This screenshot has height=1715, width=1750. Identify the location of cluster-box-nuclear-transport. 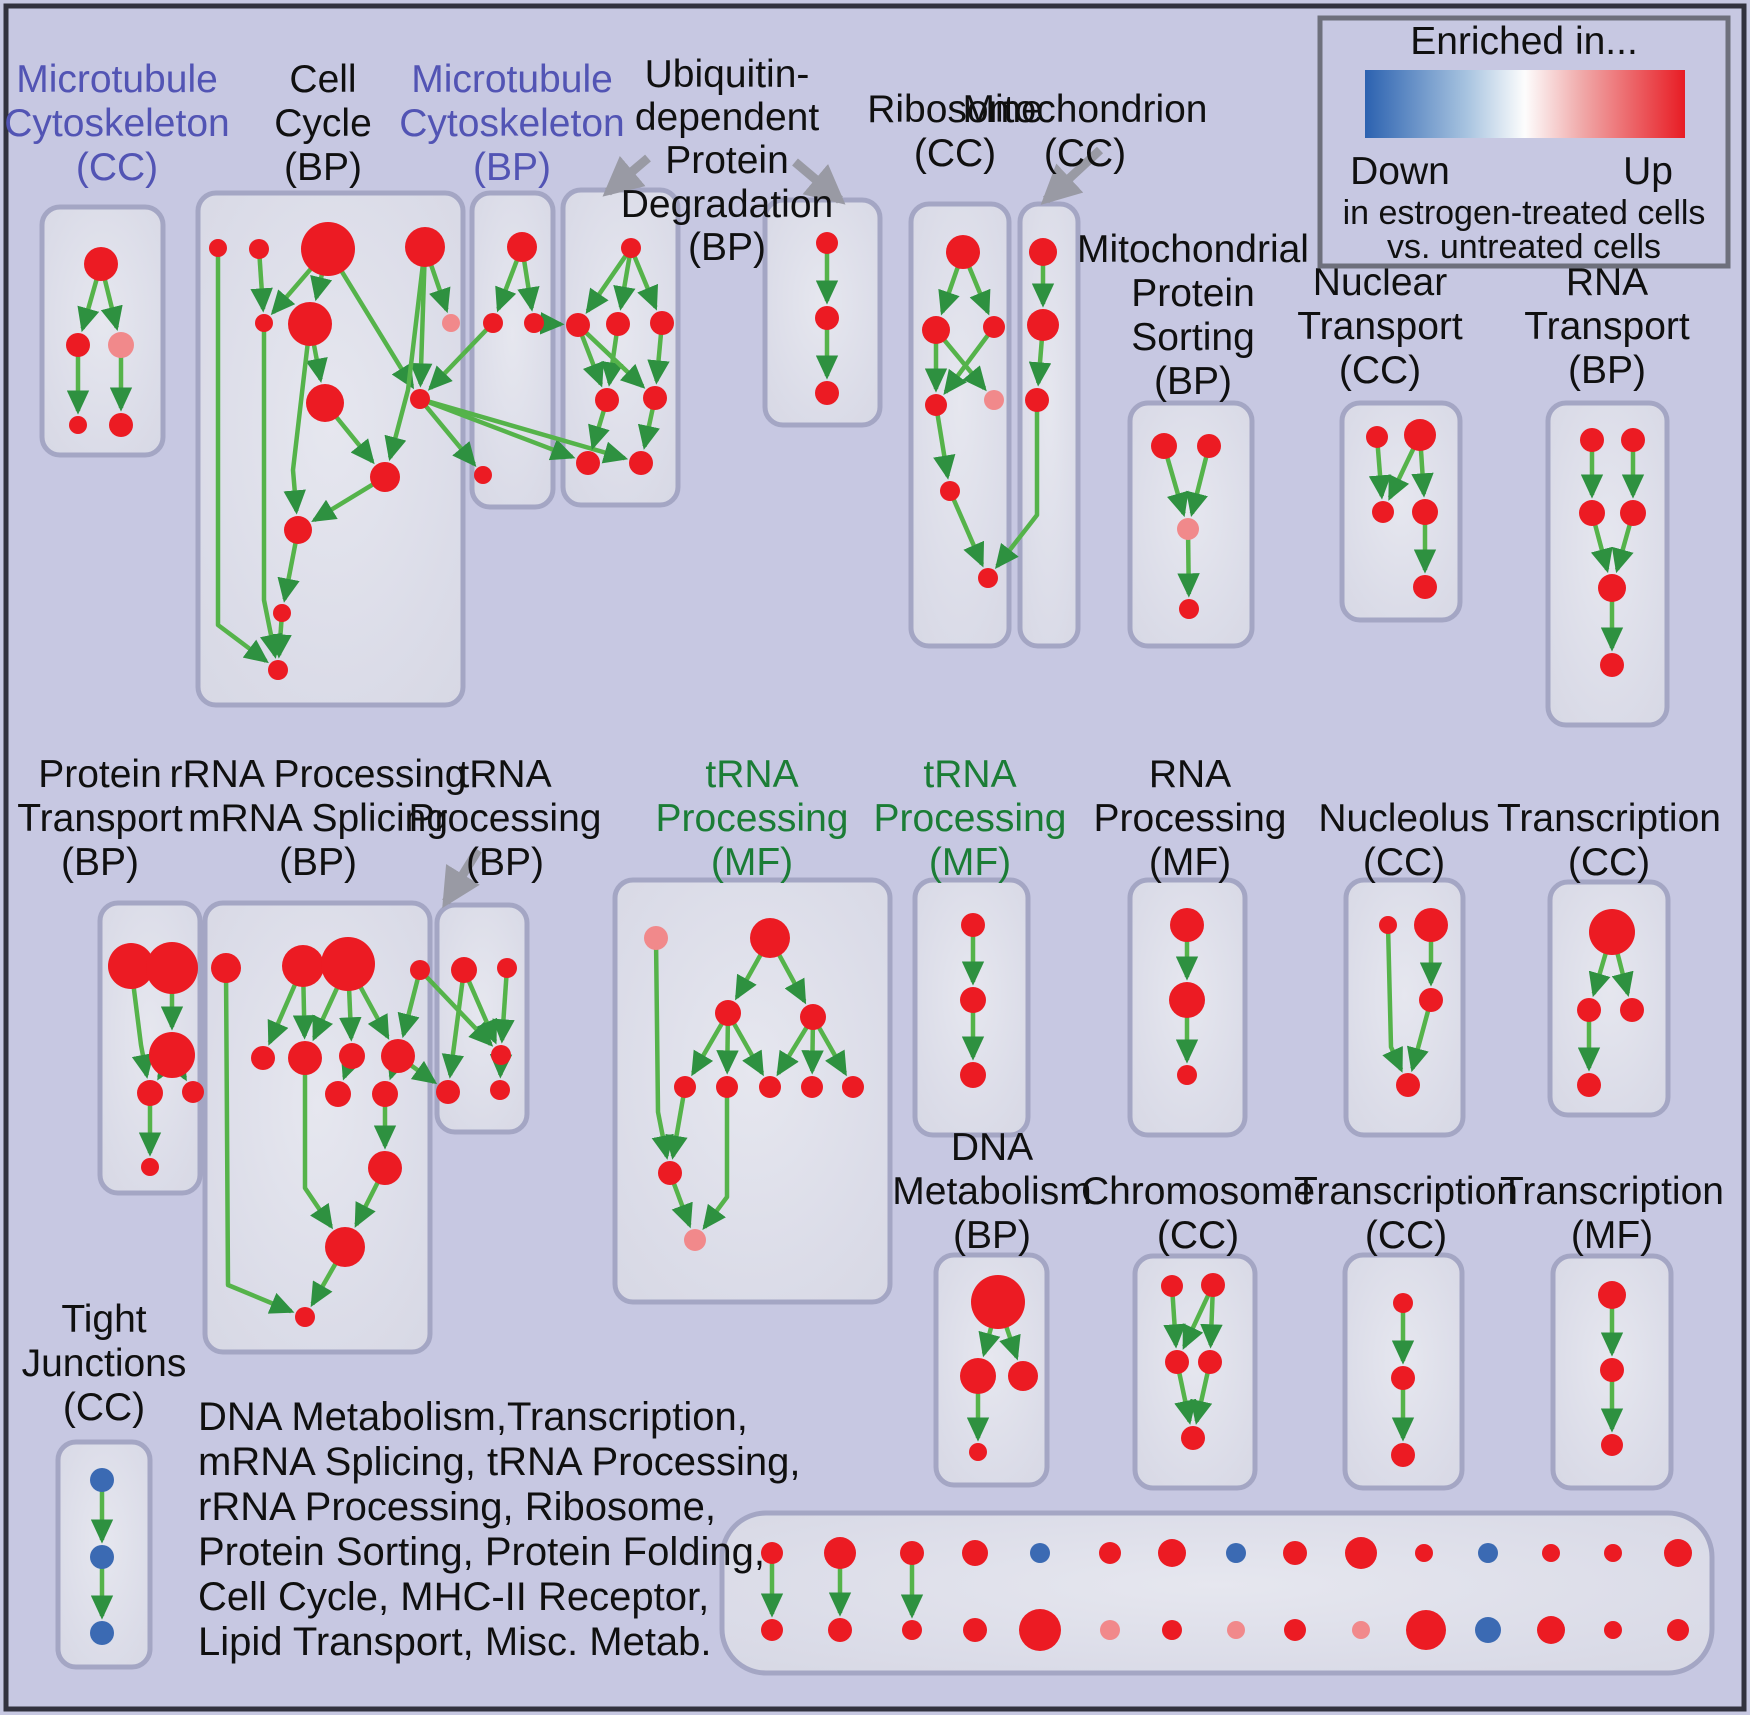
(1401, 511).